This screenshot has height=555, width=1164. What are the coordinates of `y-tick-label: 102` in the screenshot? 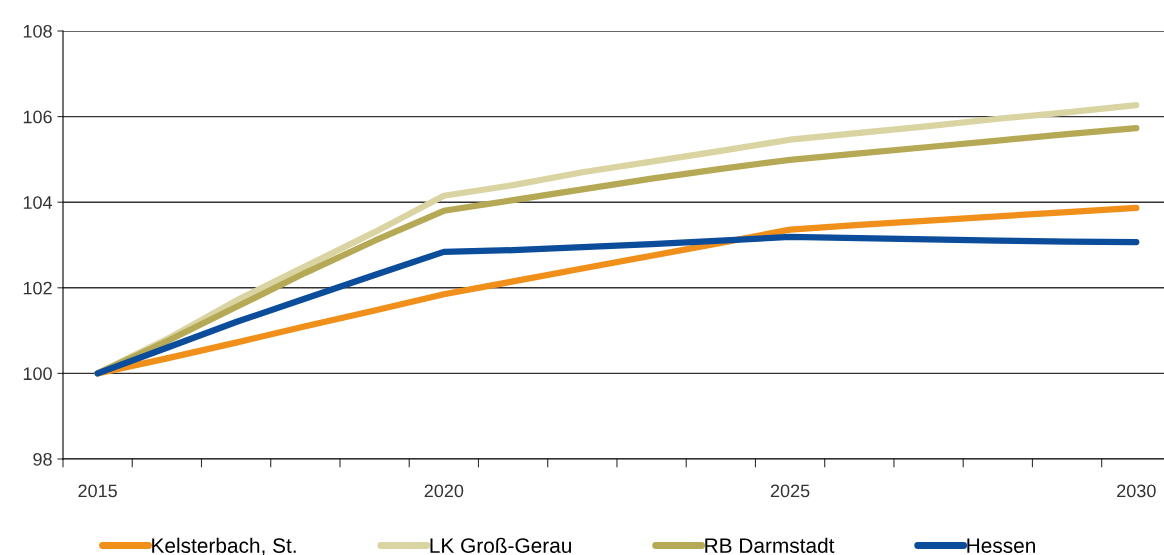 It's located at (37, 288).